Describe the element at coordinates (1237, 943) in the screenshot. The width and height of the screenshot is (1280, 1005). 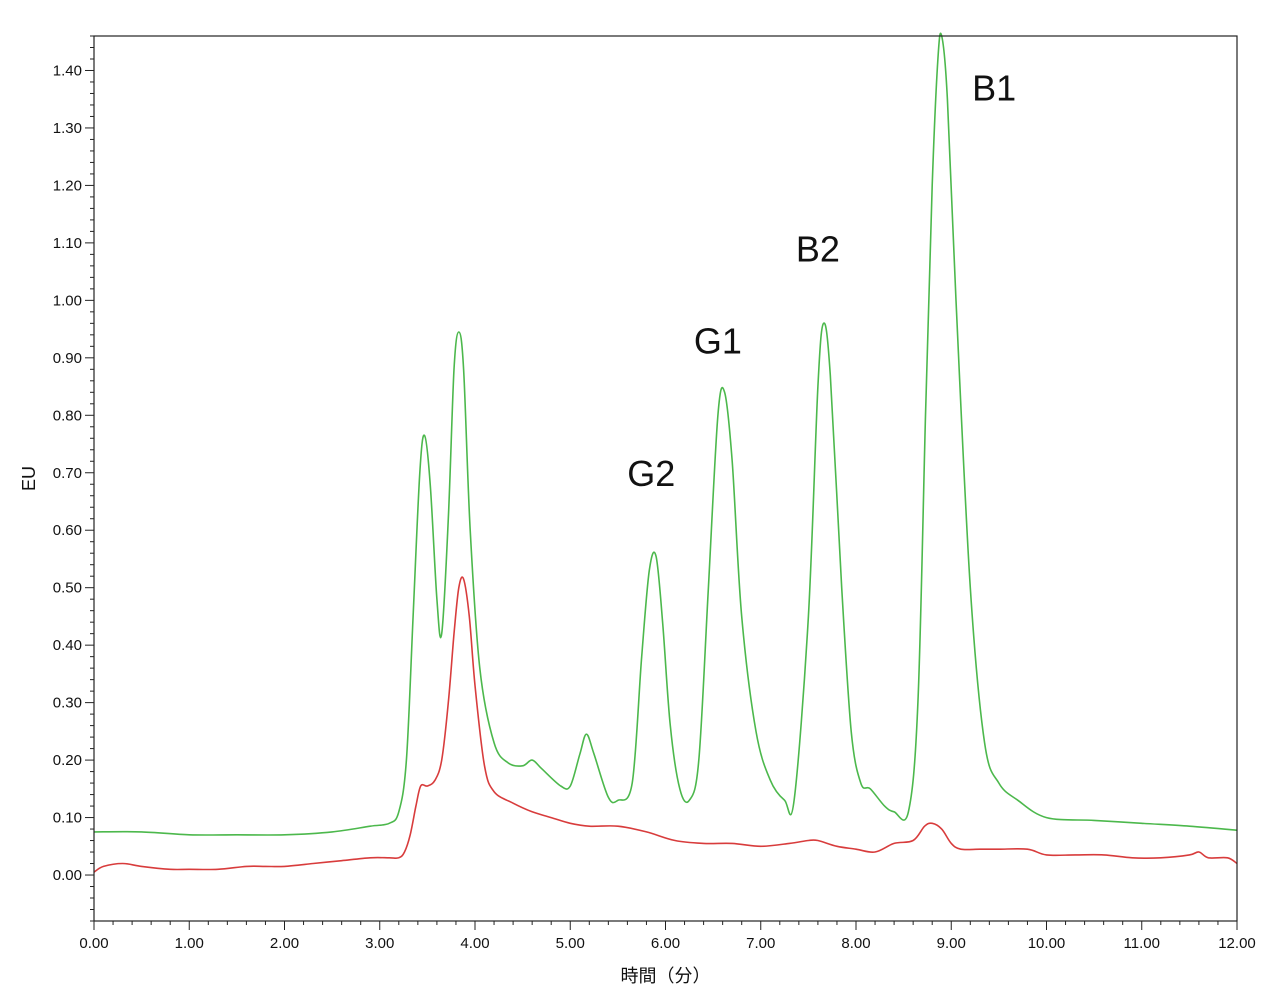
I see `x-tick-label: 12.00` at that location.